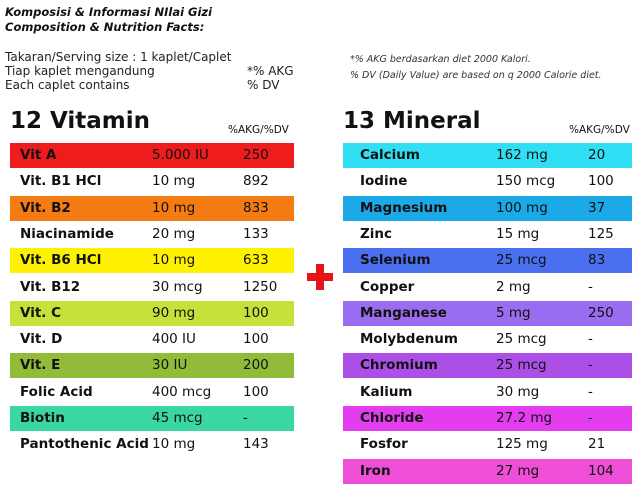 Image resolution: width=640 pixels, height=494 pixels. I want to click on serving-size: Takaran/Serving size : 1 kaplet/Caplet, so click(118, 57).